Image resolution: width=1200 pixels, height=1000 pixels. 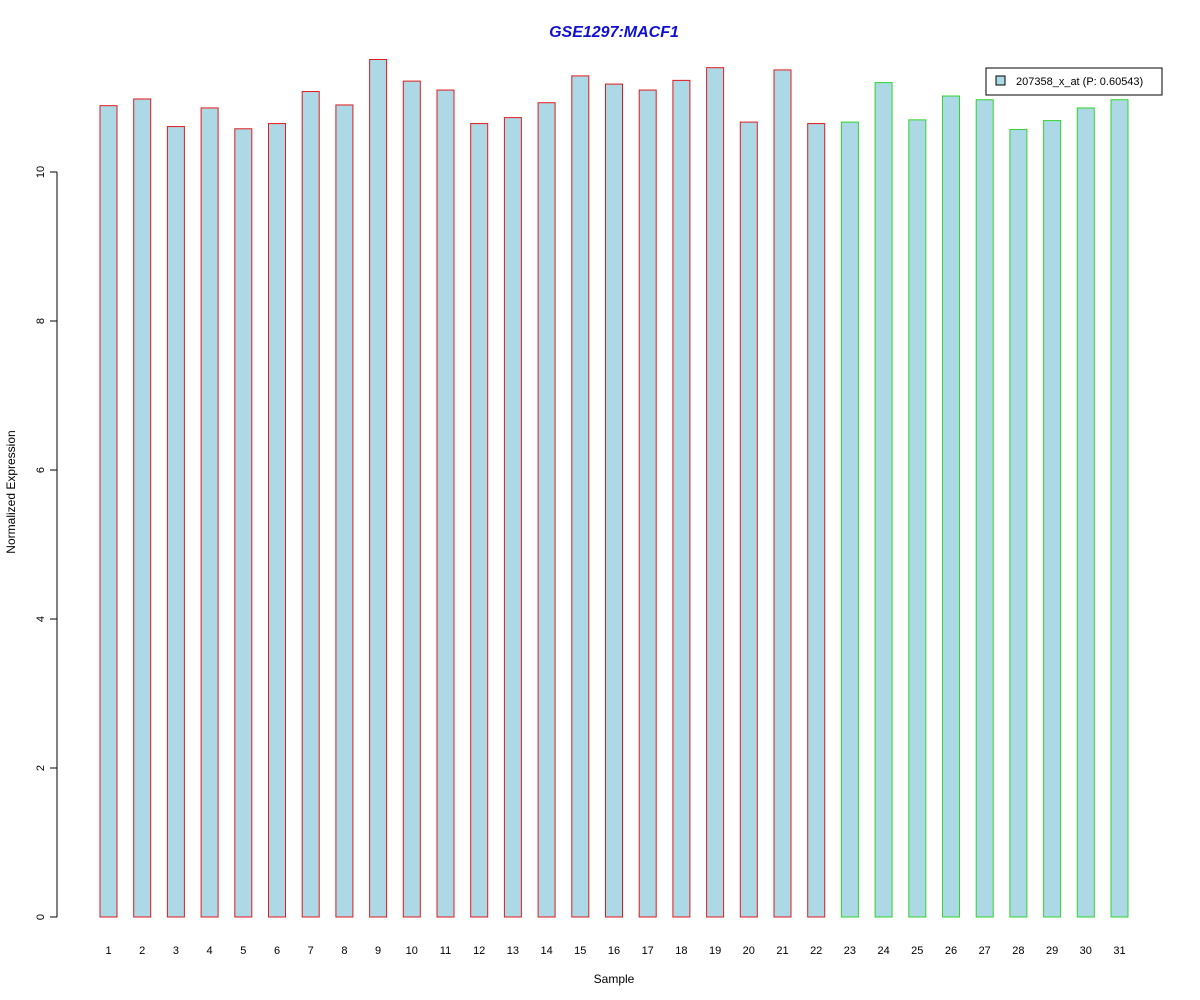 What do you see at coordinates (782, 951) in the screenshot?
I see `x-axis-tick-label: 21` at bounding box center [782, 951].